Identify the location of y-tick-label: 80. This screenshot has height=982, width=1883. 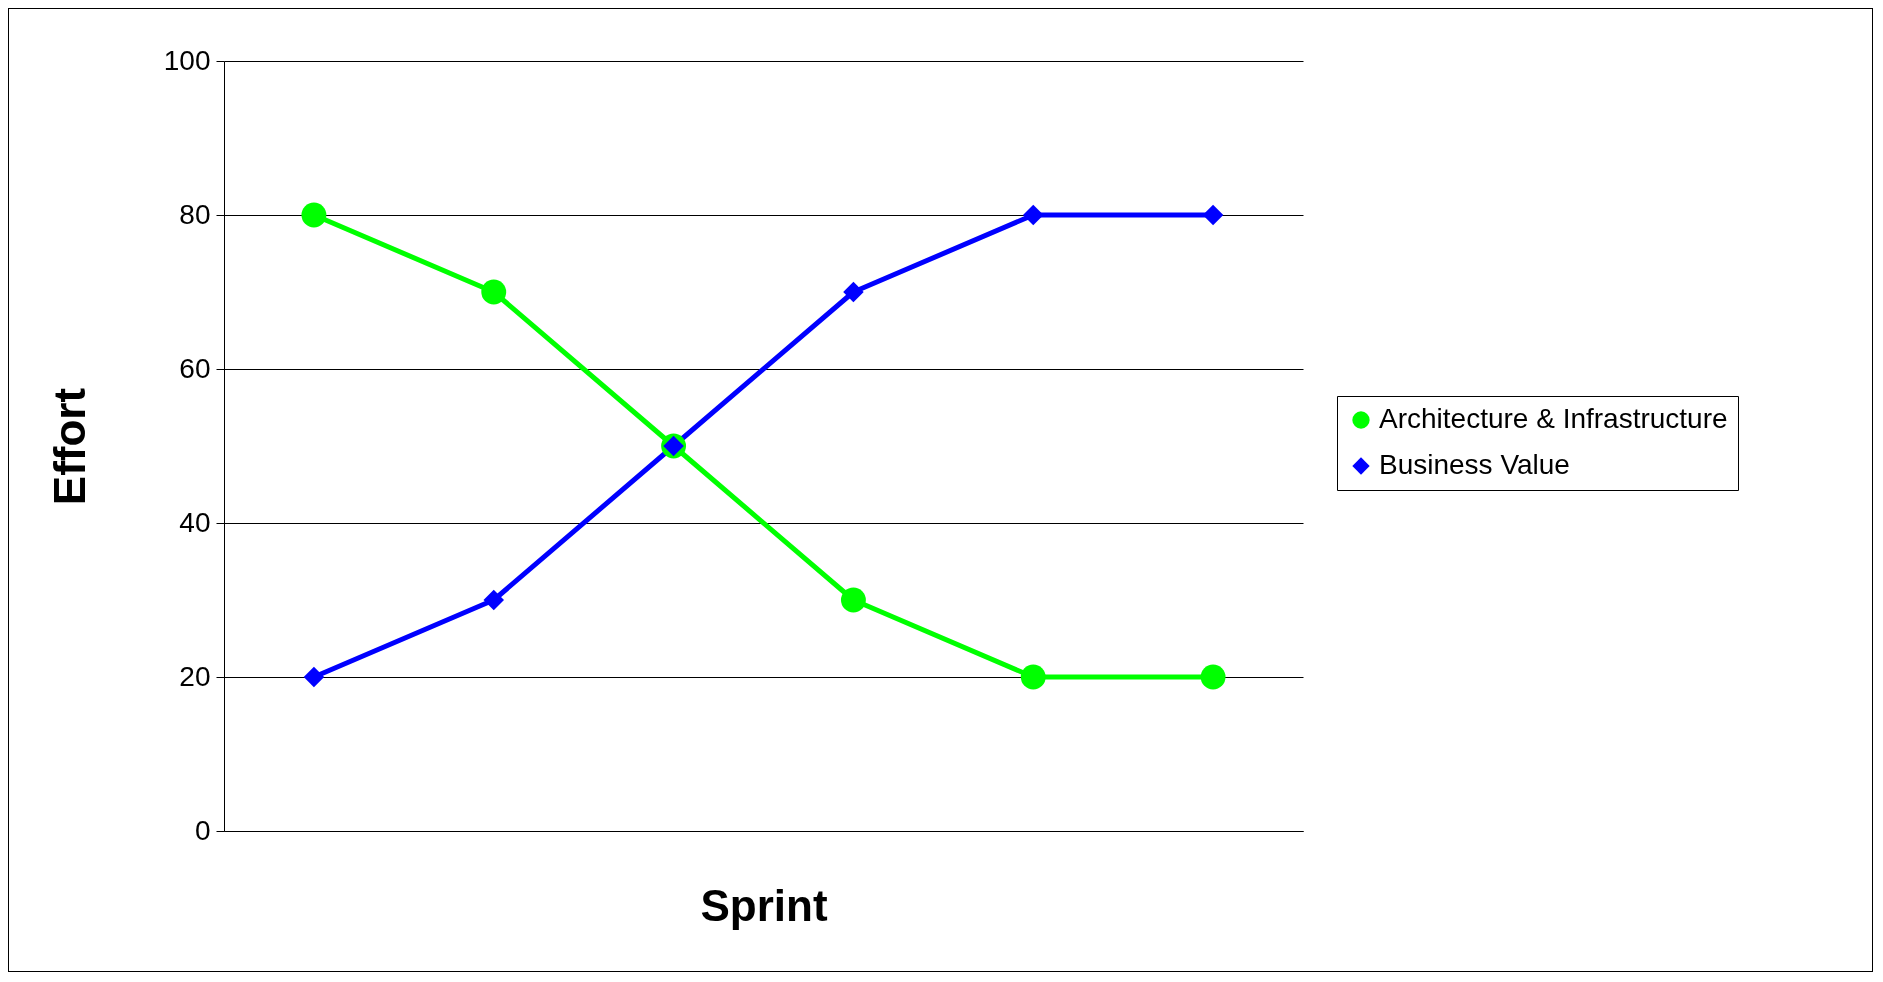
(195, 214).